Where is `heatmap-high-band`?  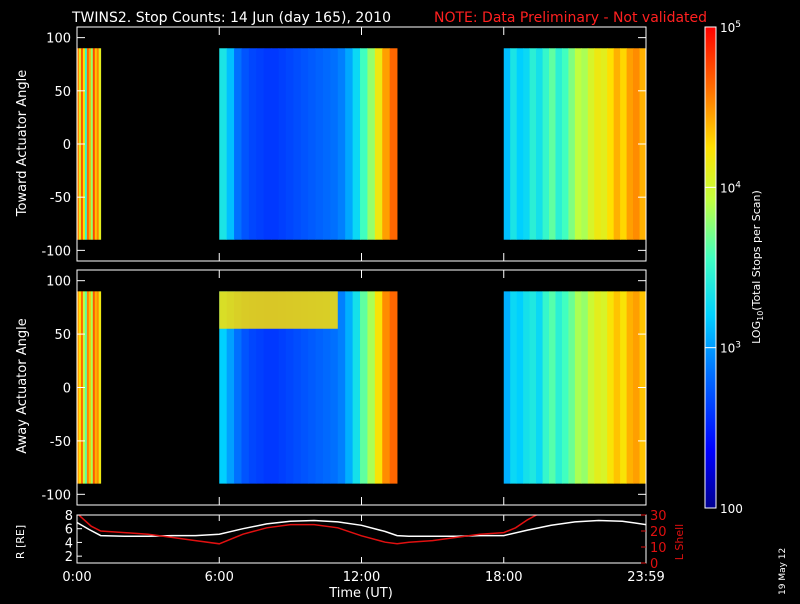 heatmap-high-band is located at coordinates (278, 310).